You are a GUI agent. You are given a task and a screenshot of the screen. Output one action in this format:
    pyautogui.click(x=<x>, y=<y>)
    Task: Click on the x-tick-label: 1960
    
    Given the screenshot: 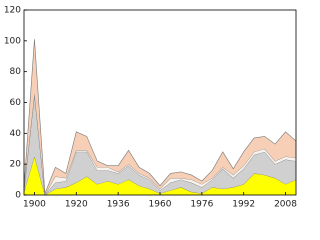 What is the action you would take?
    pyautogui.click(x=160, y=205)
    